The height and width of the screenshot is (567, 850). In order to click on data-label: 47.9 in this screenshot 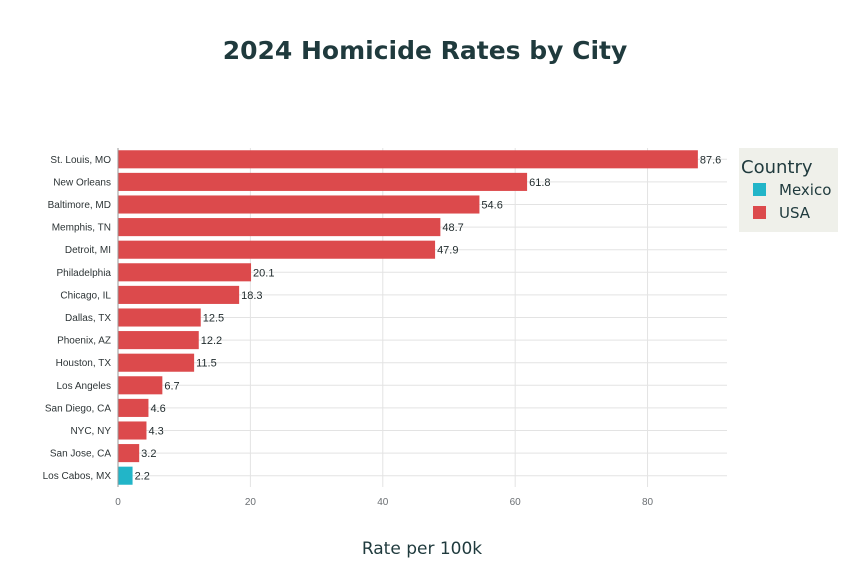, I will do `click(447, 251)`.